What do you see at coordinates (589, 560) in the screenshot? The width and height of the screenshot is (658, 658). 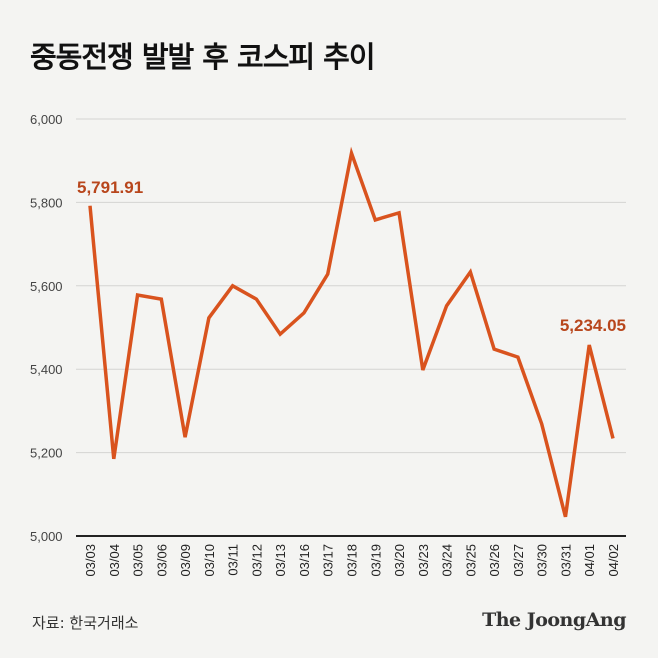 I see `x-tick-label: 04/01` at bounding box center [589, 560].